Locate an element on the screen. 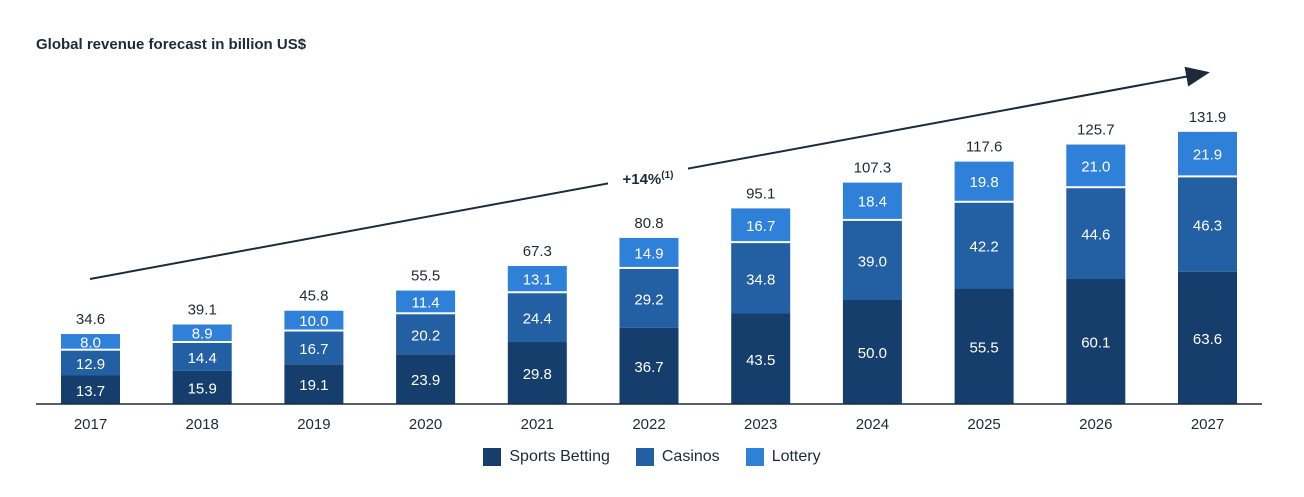 The image size is (1304, 497). data-label-sports-betting-2020: 23.9 is located at coordinates (425, 380).